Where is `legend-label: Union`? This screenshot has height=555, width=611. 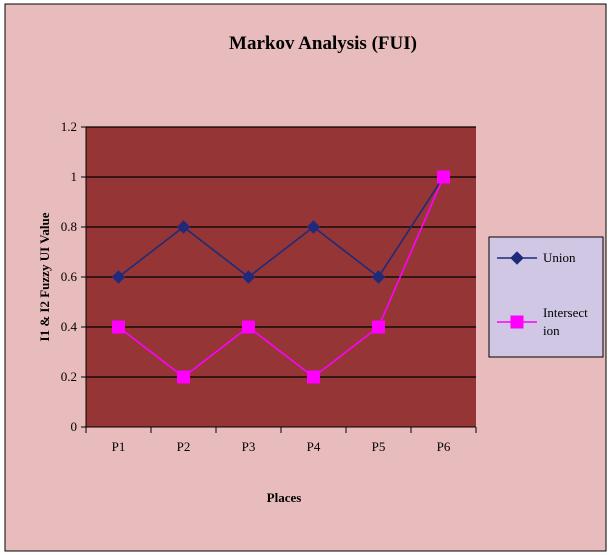 legend-label: Union is located at coordinates (559, 257).